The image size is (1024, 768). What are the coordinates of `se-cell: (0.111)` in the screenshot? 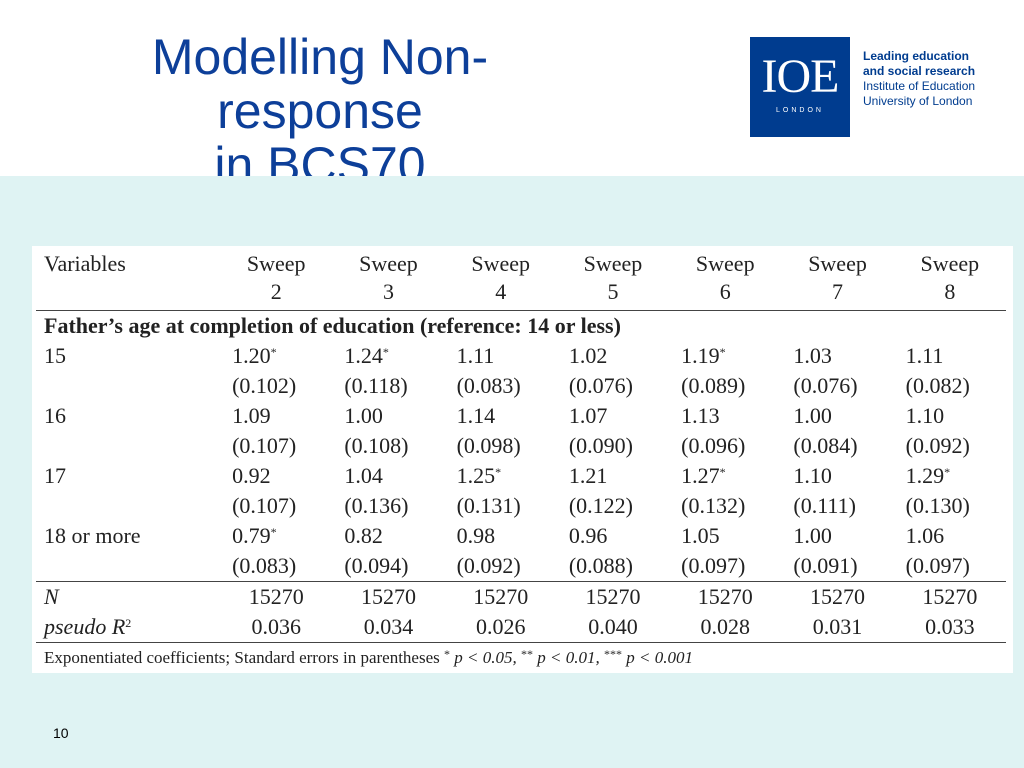 It's located at (824, 505).